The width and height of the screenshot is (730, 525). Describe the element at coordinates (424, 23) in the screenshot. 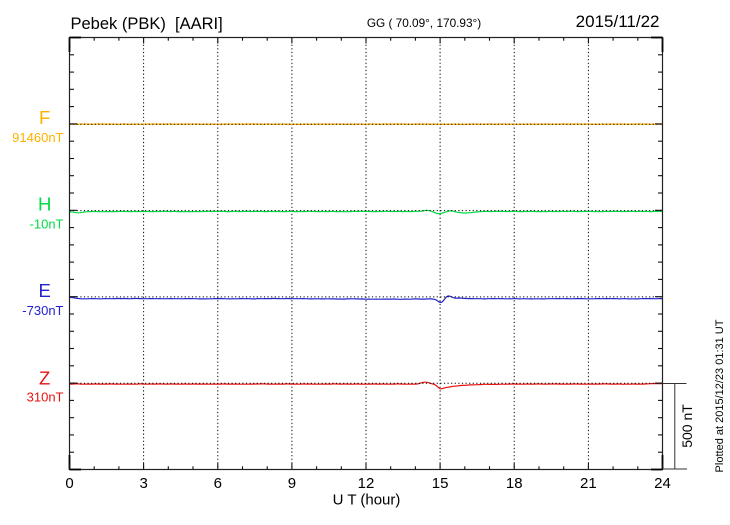

I see `svg-text: GG ( 70.09°, 170.93°)` at that location.